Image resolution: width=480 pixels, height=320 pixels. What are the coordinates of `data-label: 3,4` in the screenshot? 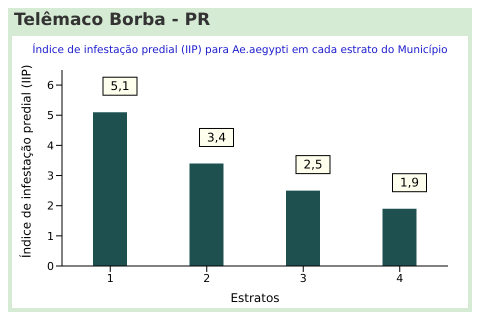 It's located at (216, 137).